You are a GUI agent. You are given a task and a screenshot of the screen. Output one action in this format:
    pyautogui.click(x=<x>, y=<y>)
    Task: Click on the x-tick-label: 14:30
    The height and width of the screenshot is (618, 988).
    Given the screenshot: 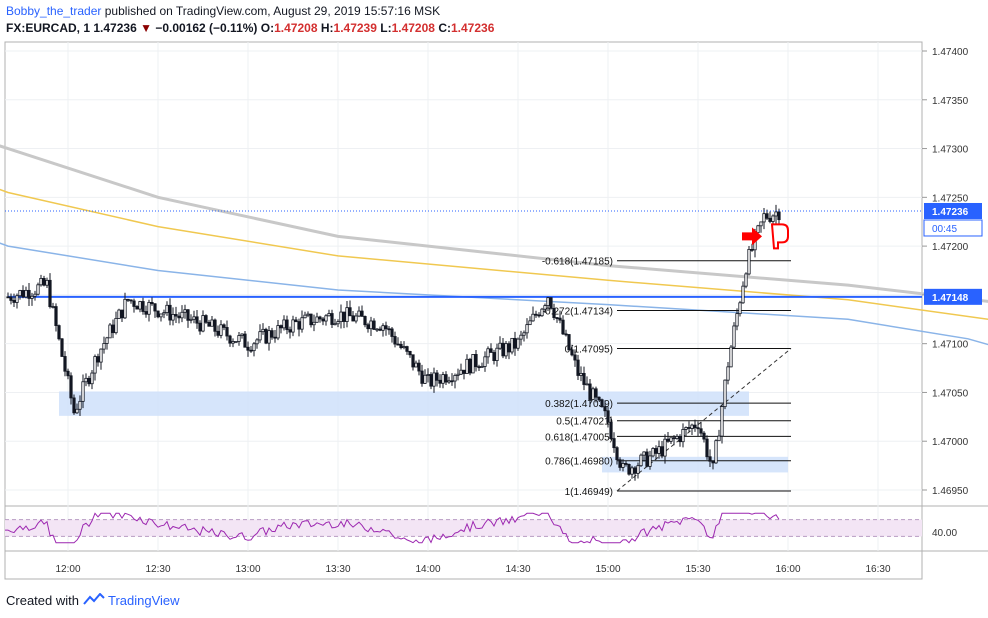 What is the action you would take?
    pyautogui.click(x=517, y=569)
    